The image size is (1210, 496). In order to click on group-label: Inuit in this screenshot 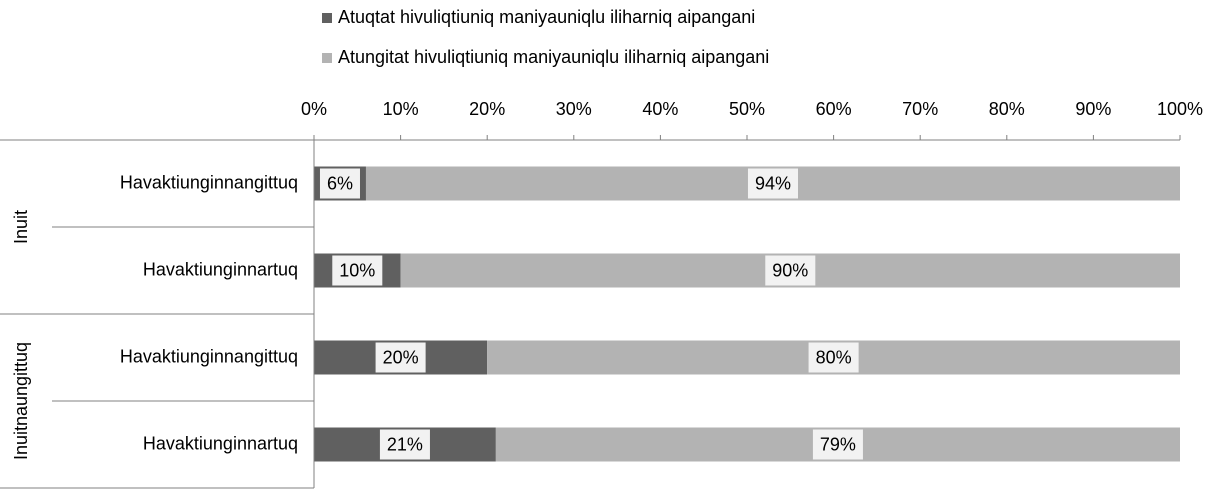, I will do `click(21, 227)`.